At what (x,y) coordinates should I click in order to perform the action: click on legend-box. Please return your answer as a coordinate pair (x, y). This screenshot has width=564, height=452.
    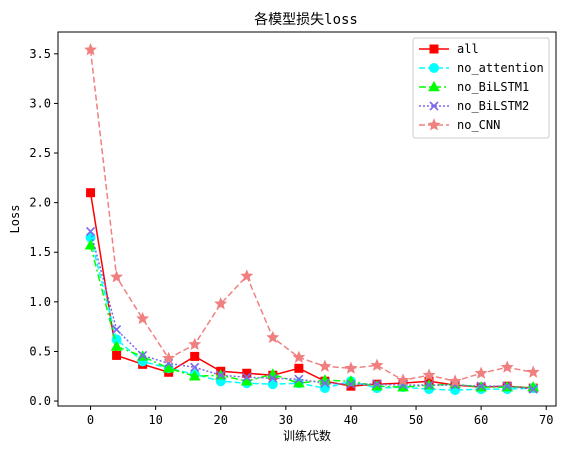
    Looking at the image, I should click on (481, 88).